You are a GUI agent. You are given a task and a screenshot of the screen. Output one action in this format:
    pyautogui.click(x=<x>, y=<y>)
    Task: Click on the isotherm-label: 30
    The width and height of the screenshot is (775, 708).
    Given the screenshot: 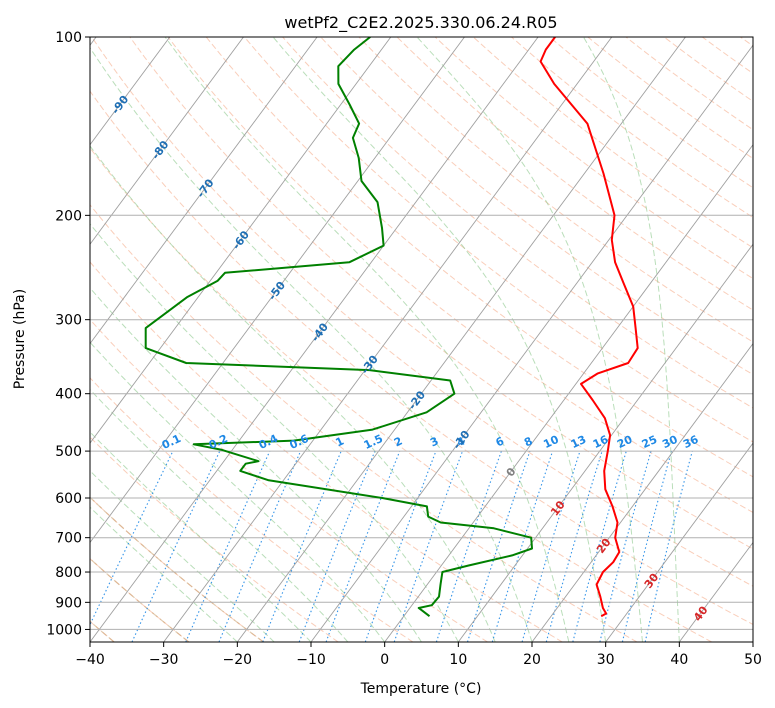 What is the action you would take?
    pyautogui.click(x=652, y=581)
    